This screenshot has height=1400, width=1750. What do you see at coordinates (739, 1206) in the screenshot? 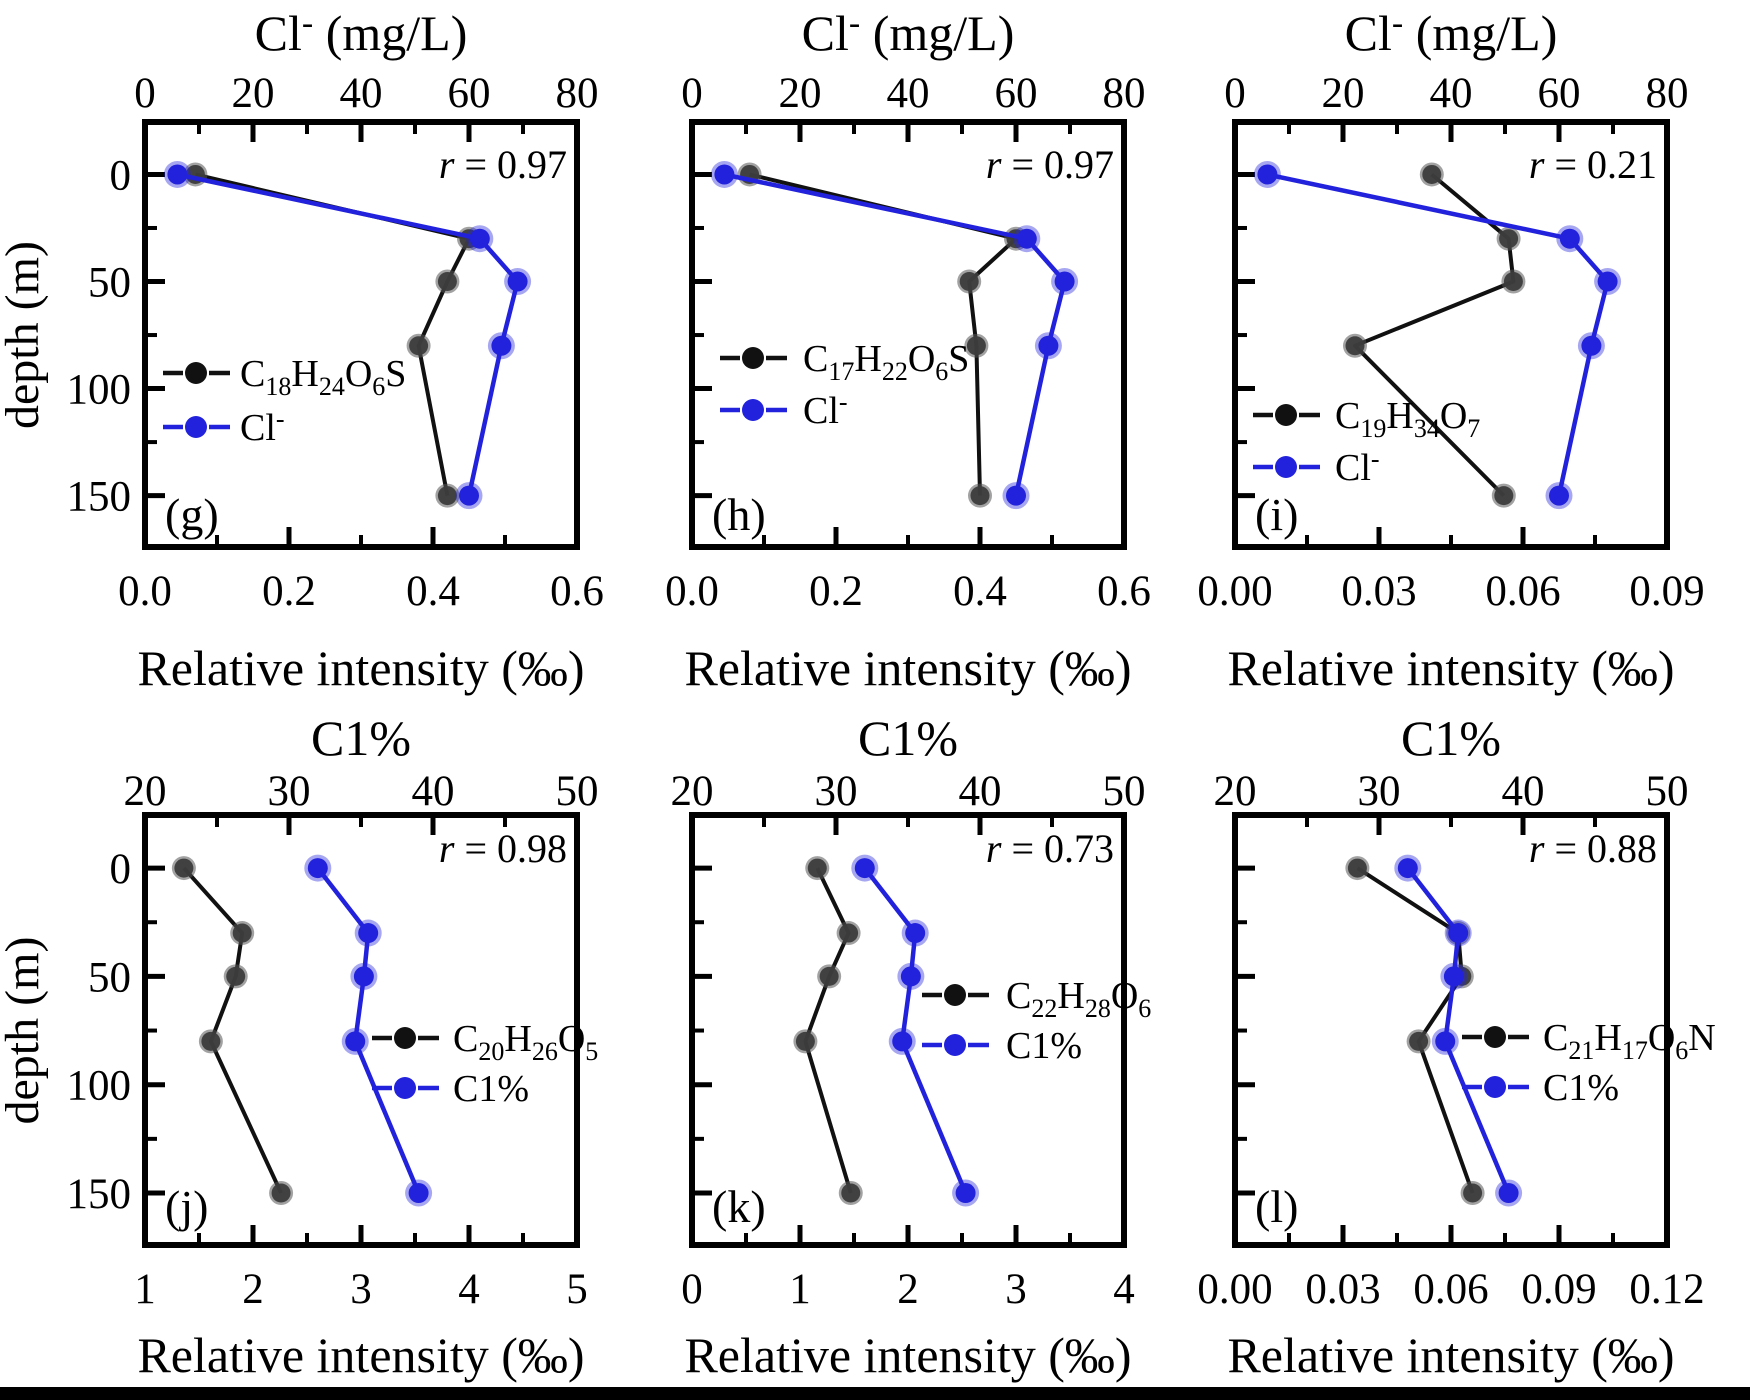
I see `panel-letter: (k)` at bounding box center [739, 1206].